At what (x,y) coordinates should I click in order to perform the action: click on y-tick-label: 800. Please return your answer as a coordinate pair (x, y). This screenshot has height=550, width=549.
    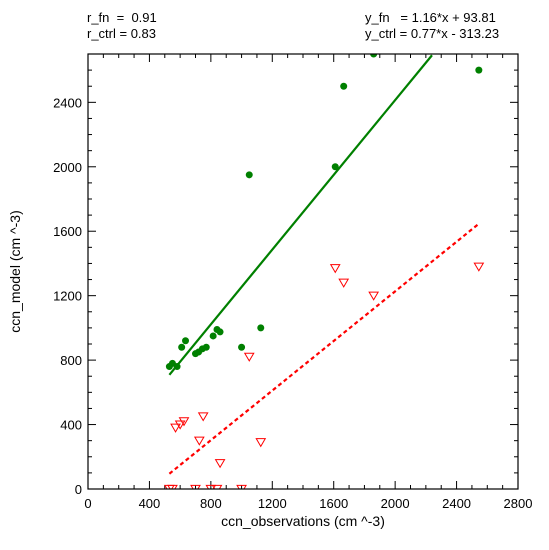
    Looking at the image, I should click on (71, 360).